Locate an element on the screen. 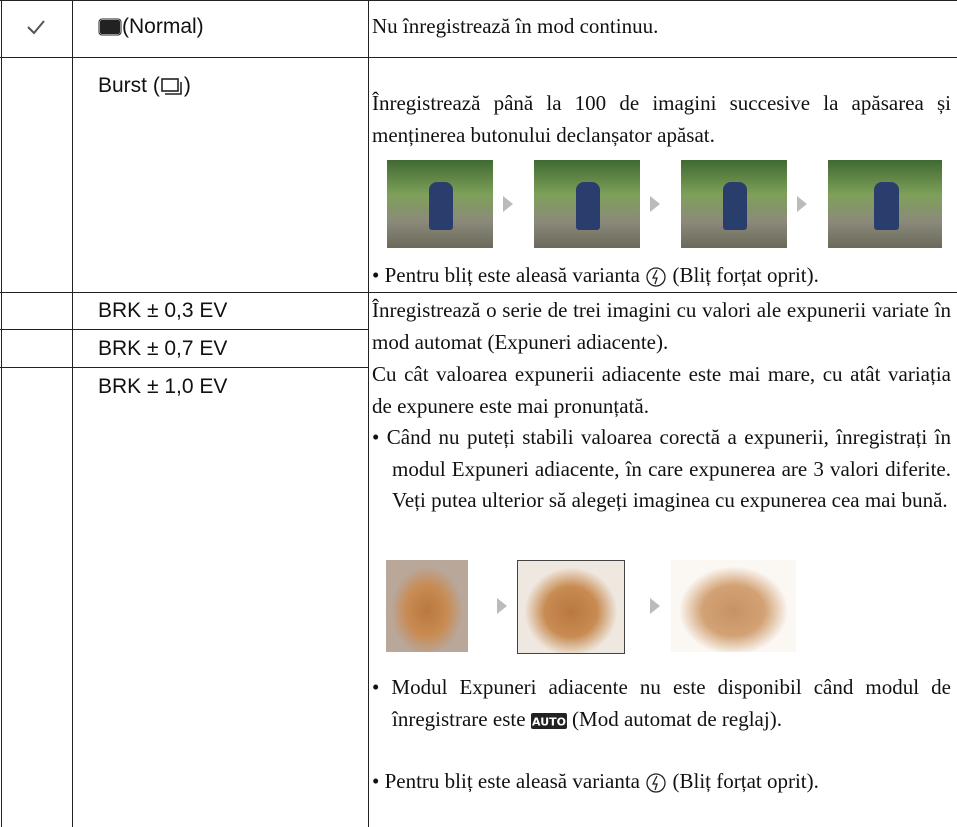  auto-icon: AUTO is located at coordinates (548, 720).